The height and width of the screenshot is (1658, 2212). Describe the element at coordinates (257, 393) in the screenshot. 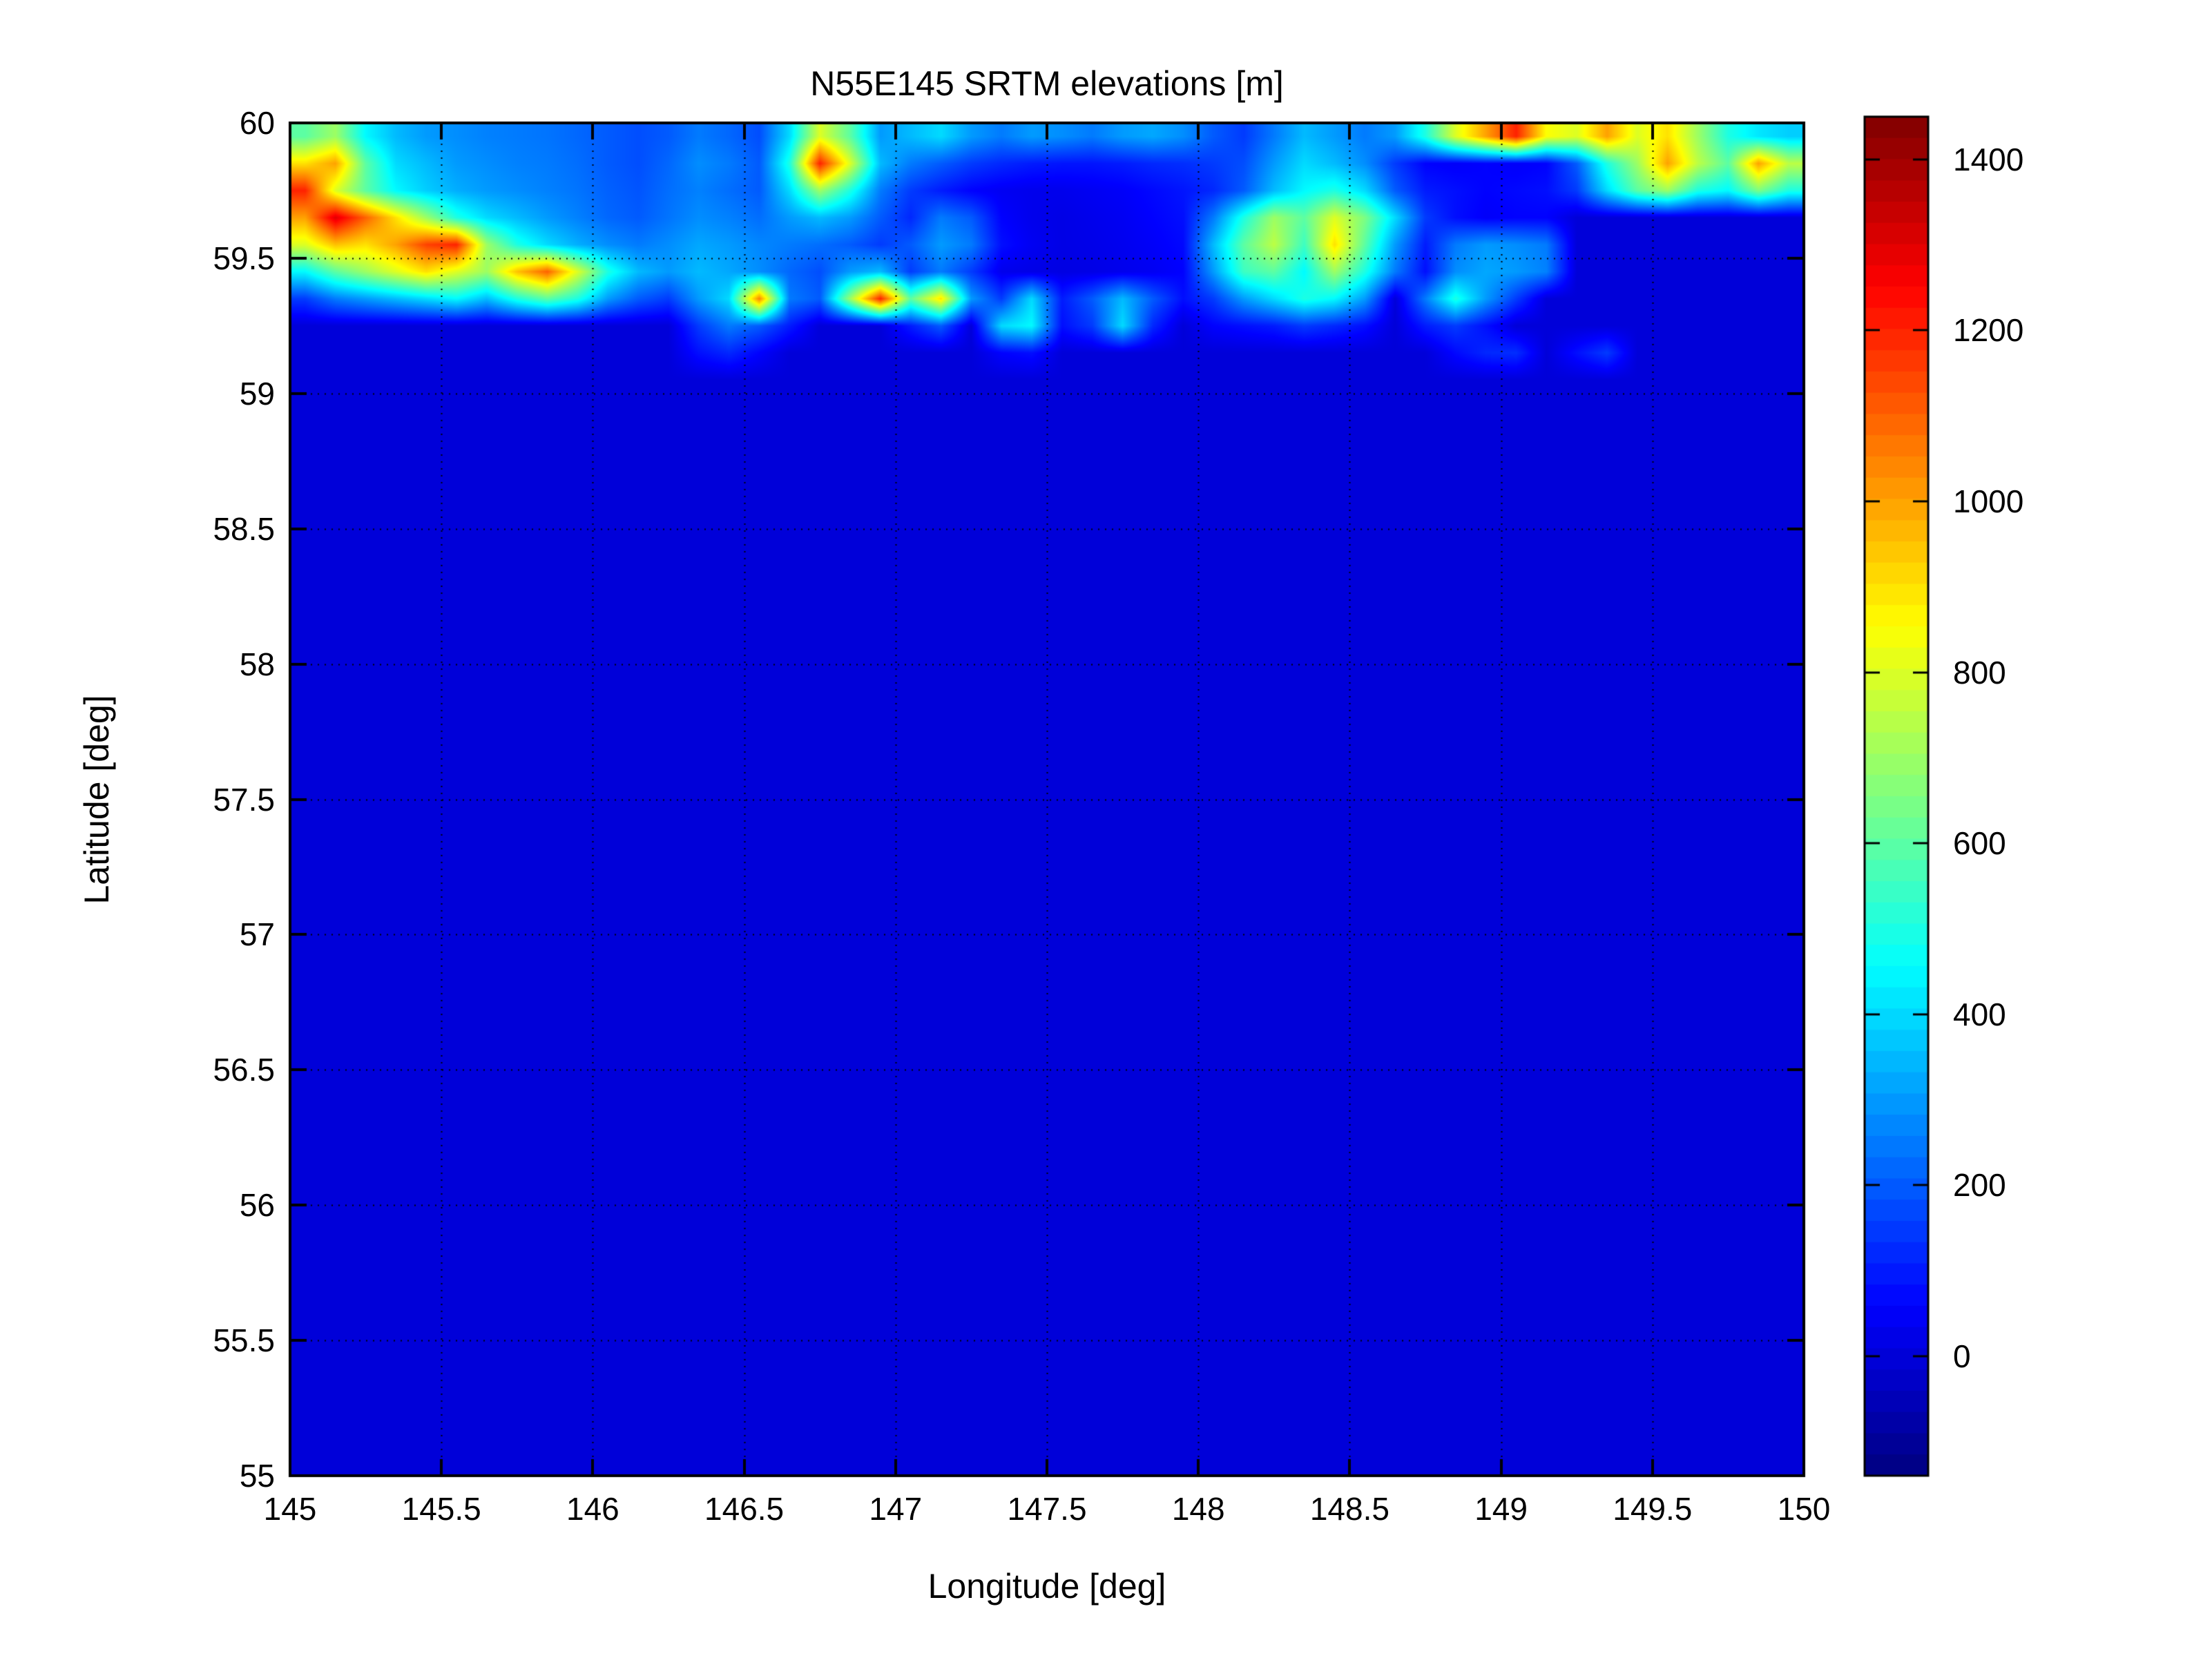

I see `y-tick-label: 59` at that location.